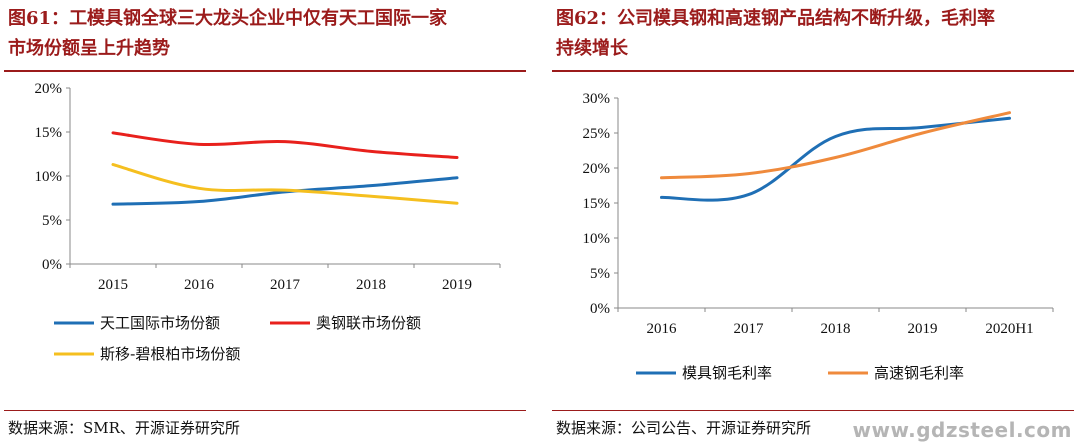 This screenshot has height=445, width=1080. I want to click on fig61-x-tick-label: 2018, so click(371, 285).